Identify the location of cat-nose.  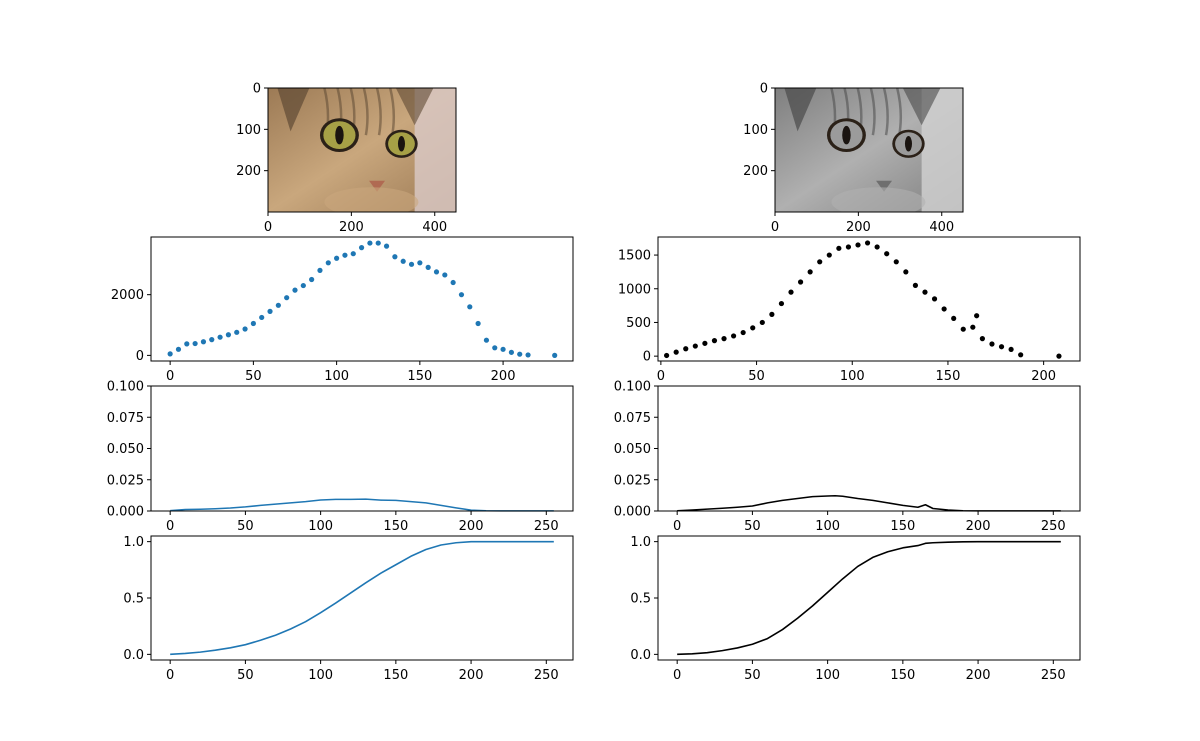
(884, 186).